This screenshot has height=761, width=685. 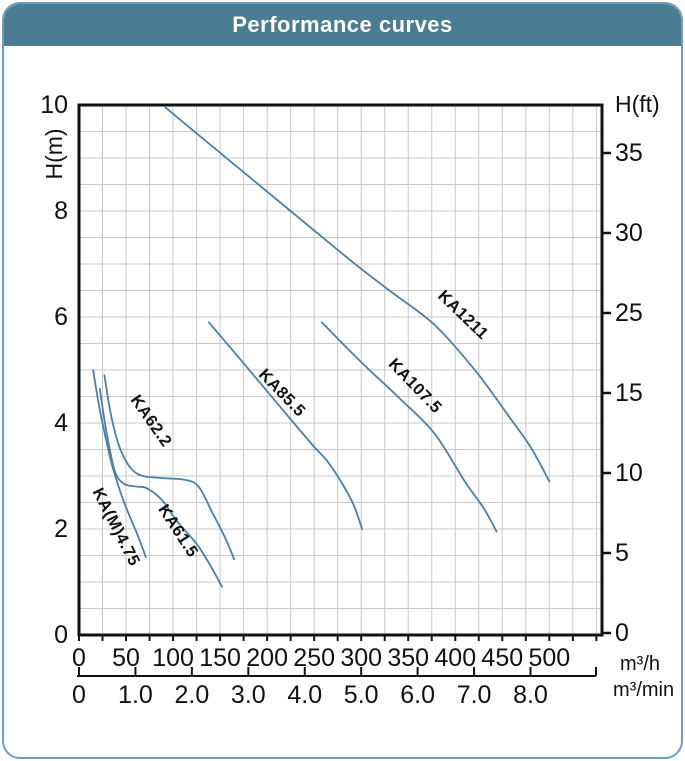 I want to click on left-axis-labels: 0 2 4 6 8 10, so click(x=54, y=370).